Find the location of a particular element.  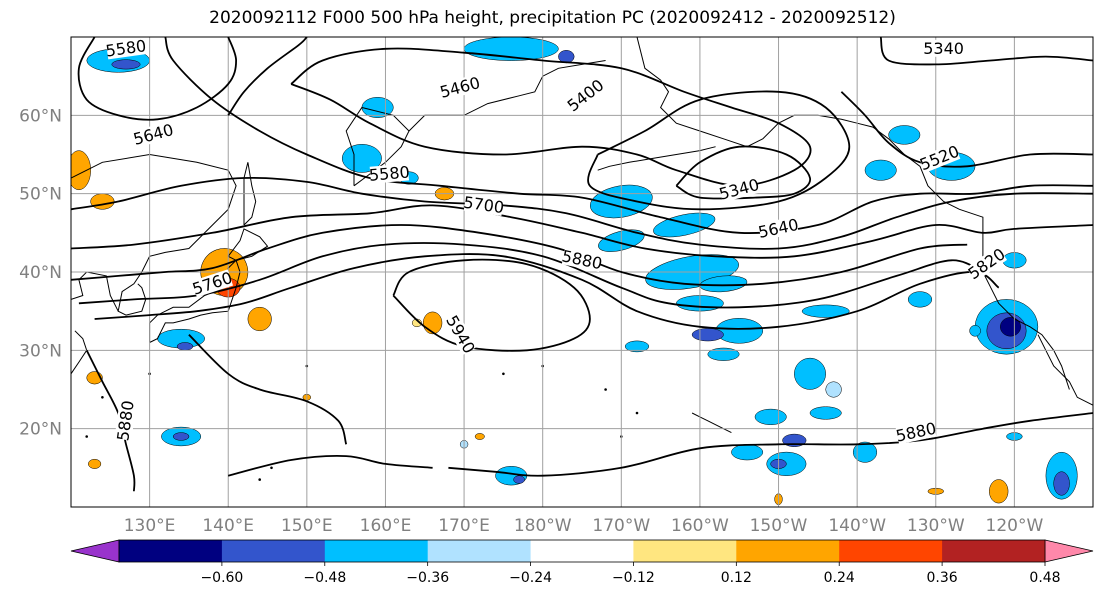

contour-label: 5340 is located at coordinates (943, 48).